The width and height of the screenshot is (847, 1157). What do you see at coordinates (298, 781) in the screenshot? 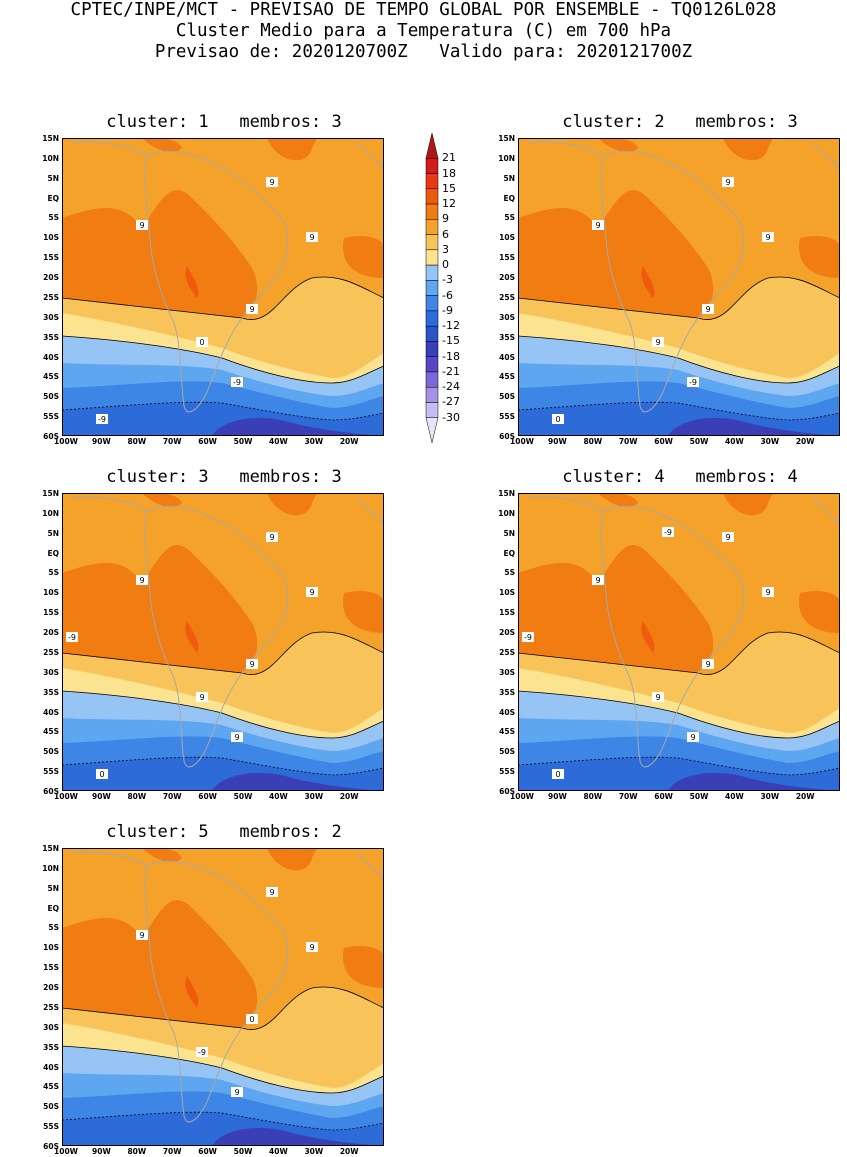
I see `band-m18-m15` at bounding box center [298, 781].